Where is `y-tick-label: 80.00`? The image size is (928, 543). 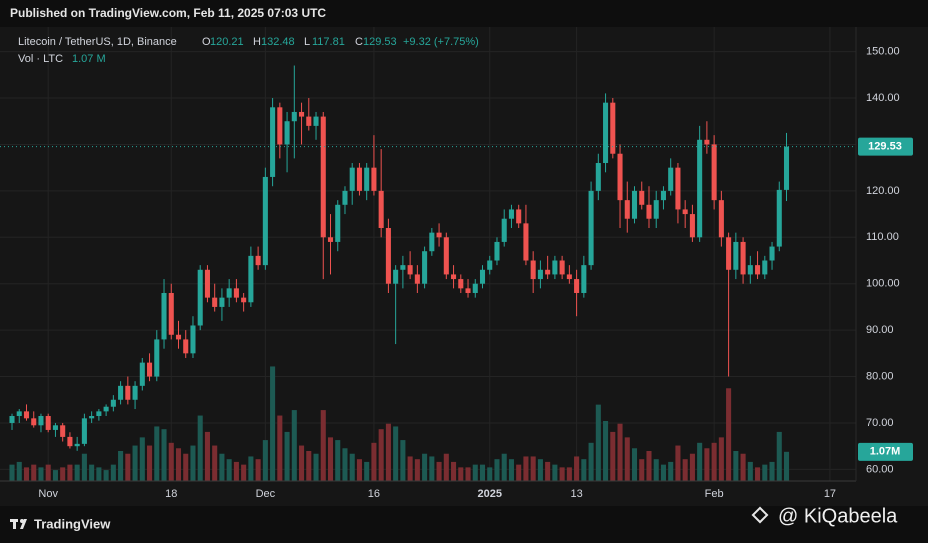
y-tick-label: 80.00 is located at coordinates (880, 376).